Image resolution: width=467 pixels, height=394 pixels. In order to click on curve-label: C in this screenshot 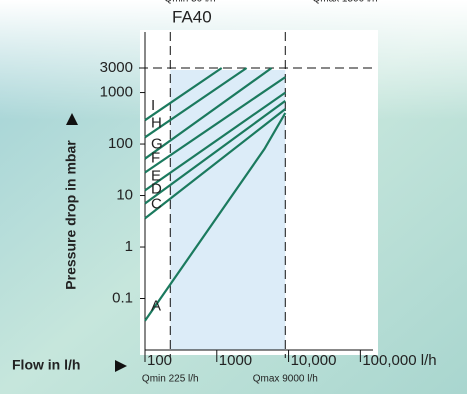, I will do `click(156, 203)`.